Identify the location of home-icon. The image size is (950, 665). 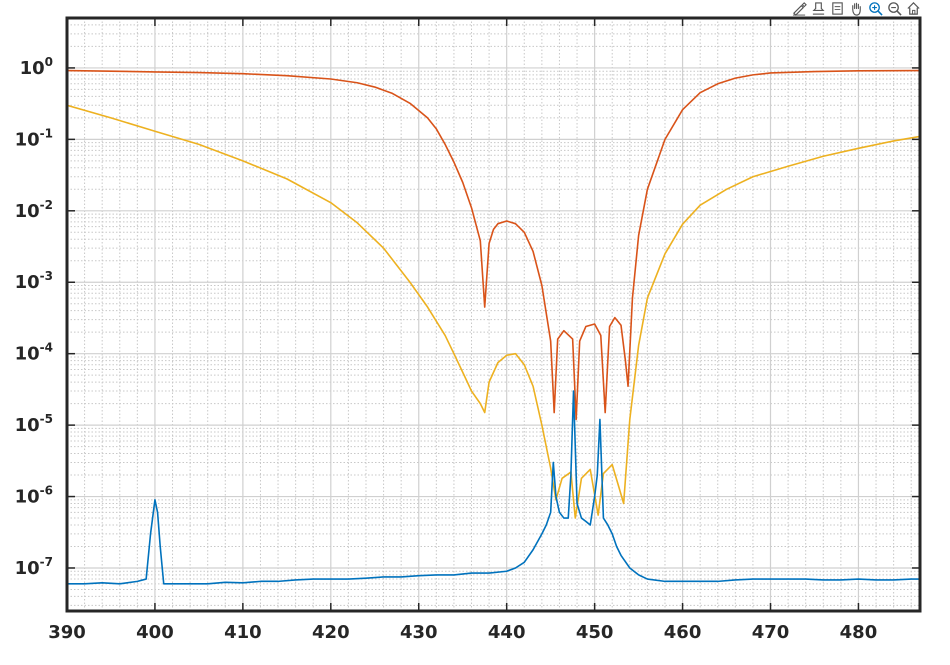
(913, 8).